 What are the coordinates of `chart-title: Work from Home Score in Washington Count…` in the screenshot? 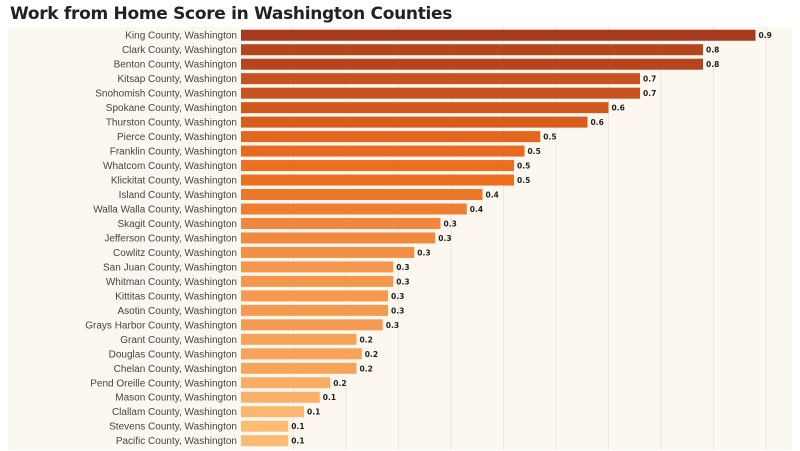 It's located at (231, 14).